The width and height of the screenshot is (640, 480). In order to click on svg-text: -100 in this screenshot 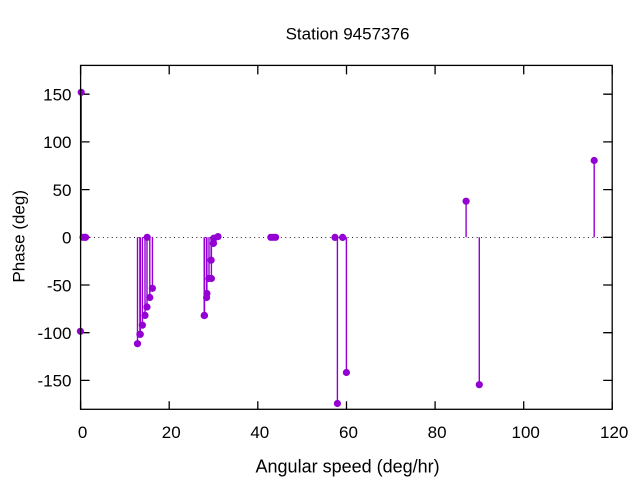, I will do `click(54, 333)`.